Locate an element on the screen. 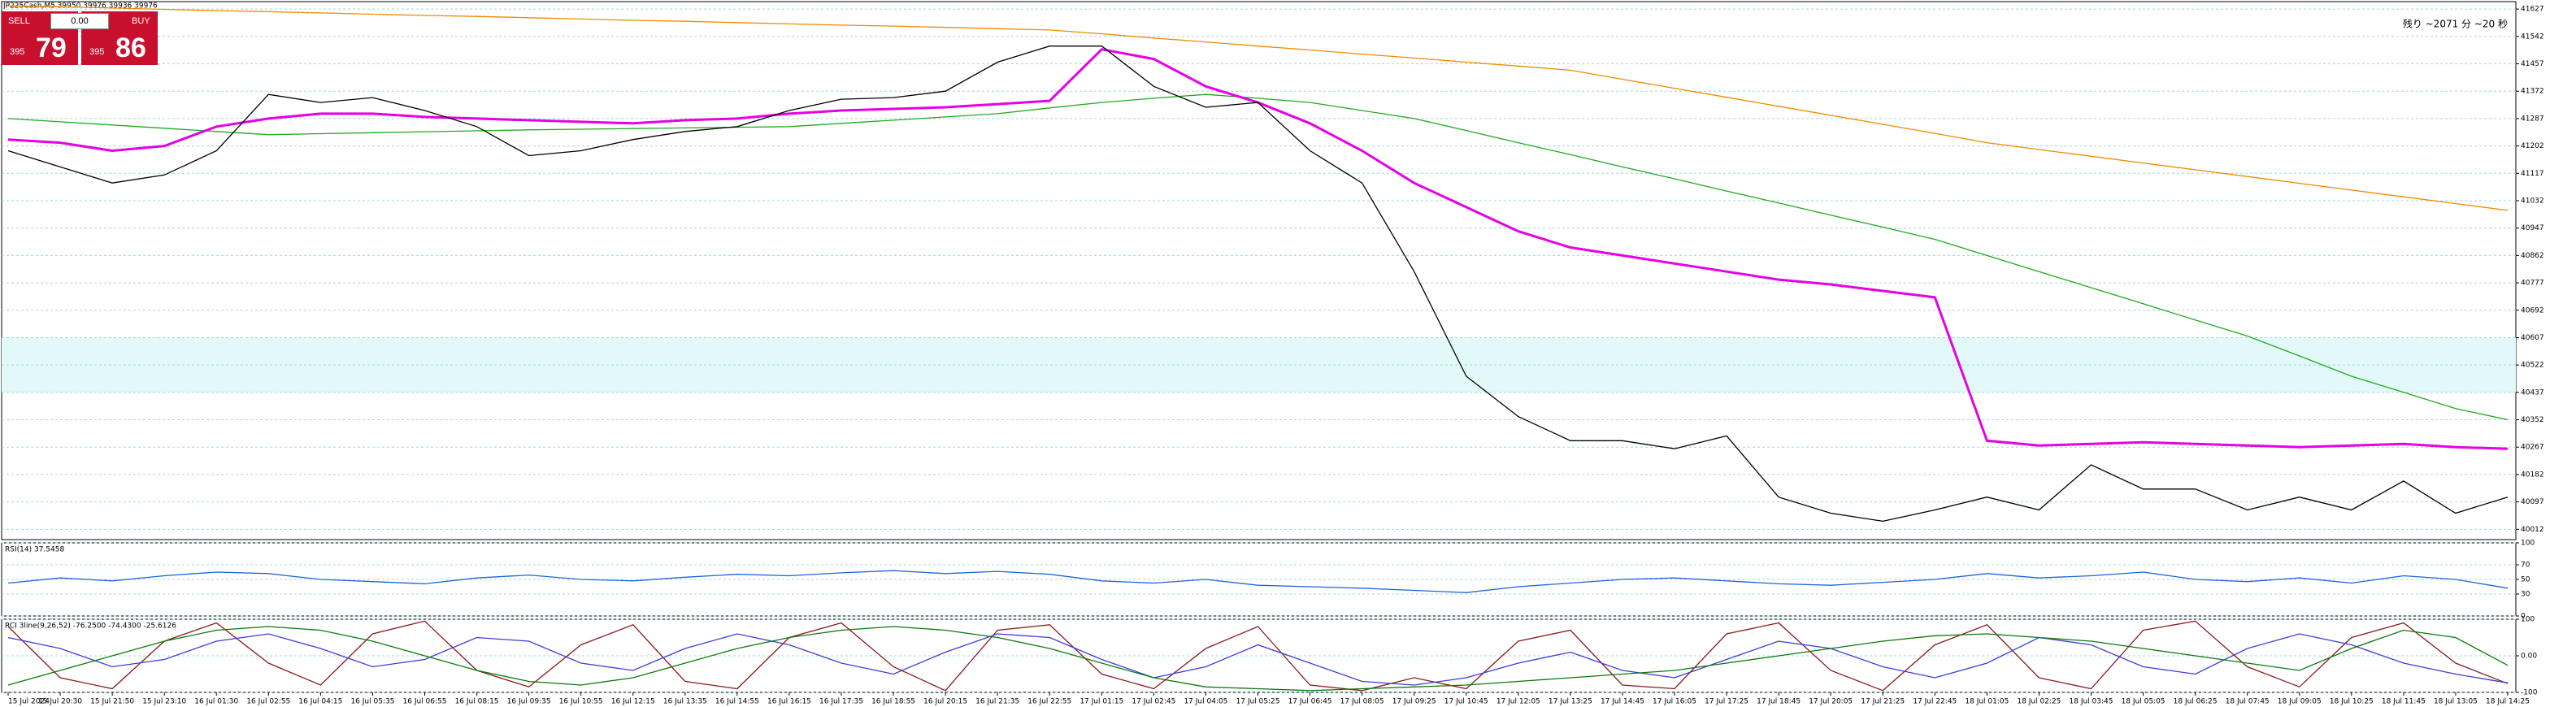  x-tick-label: 16 Jul 06:55 is located at coordinates (425, 702).